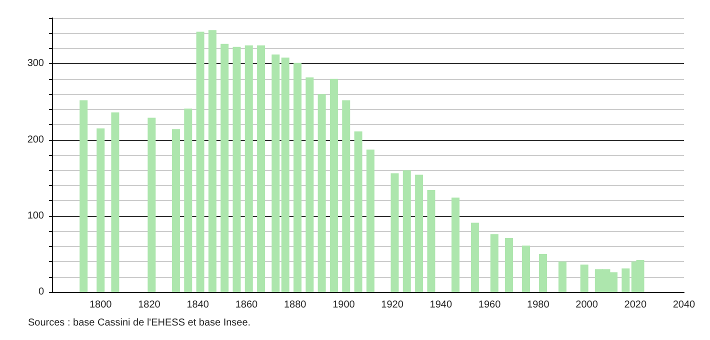 The image size is (710, 340). Describe the element at coordinates (35, 64) in the screenshot. I see `y-tick-label: 300` at that location.